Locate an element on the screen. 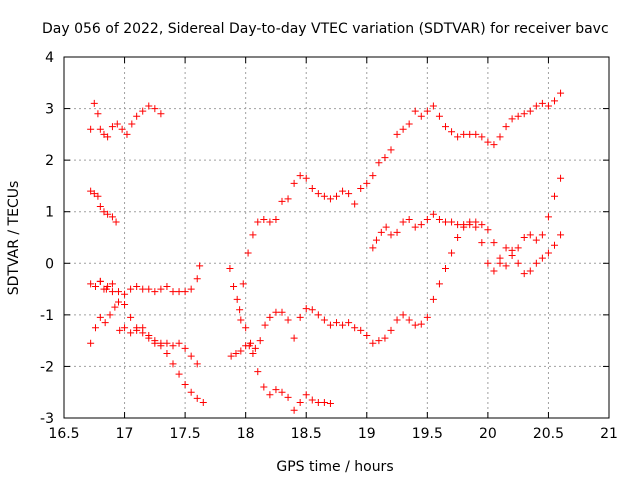  y-tick-label: -2 is located at coordinates (47, 367).